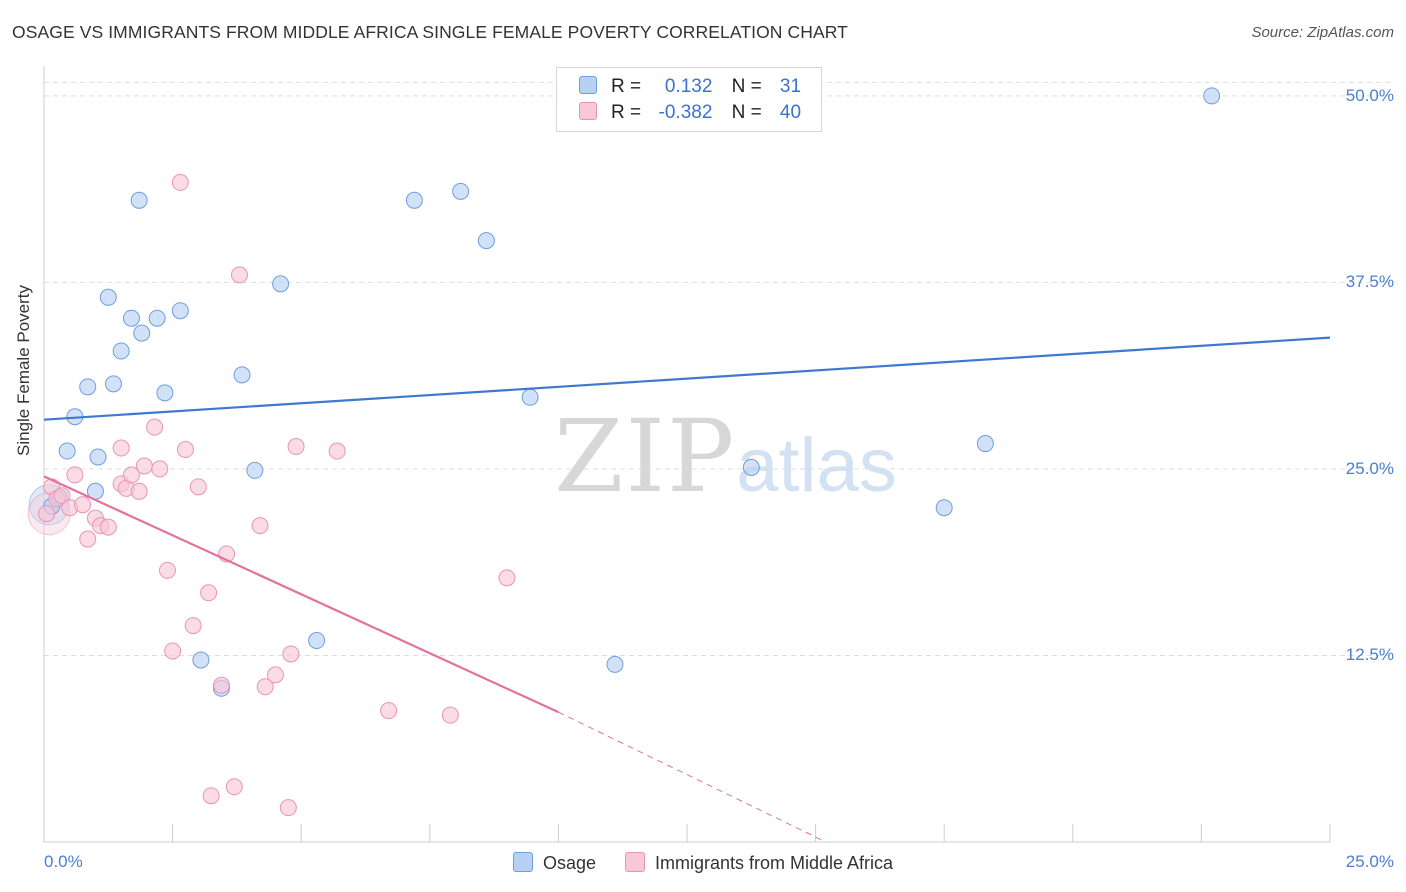 Image resolution: width=1406 pixels, height=892 pixels. I want to click on watermark: ZIPatlas, so click(725, 456).